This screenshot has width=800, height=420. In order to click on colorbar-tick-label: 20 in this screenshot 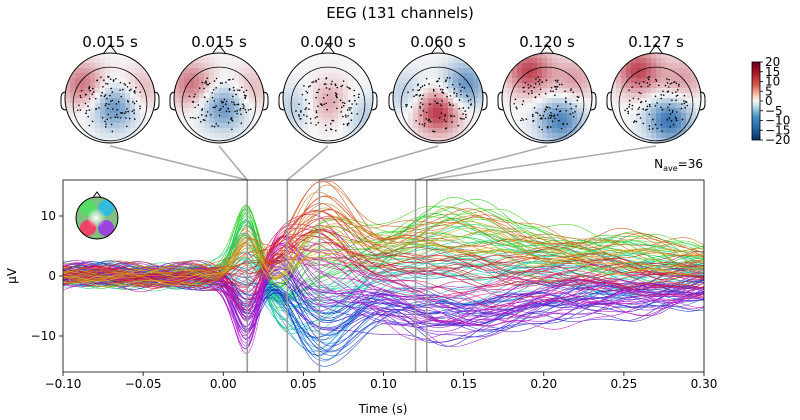, I will do `click(772, 62)`.